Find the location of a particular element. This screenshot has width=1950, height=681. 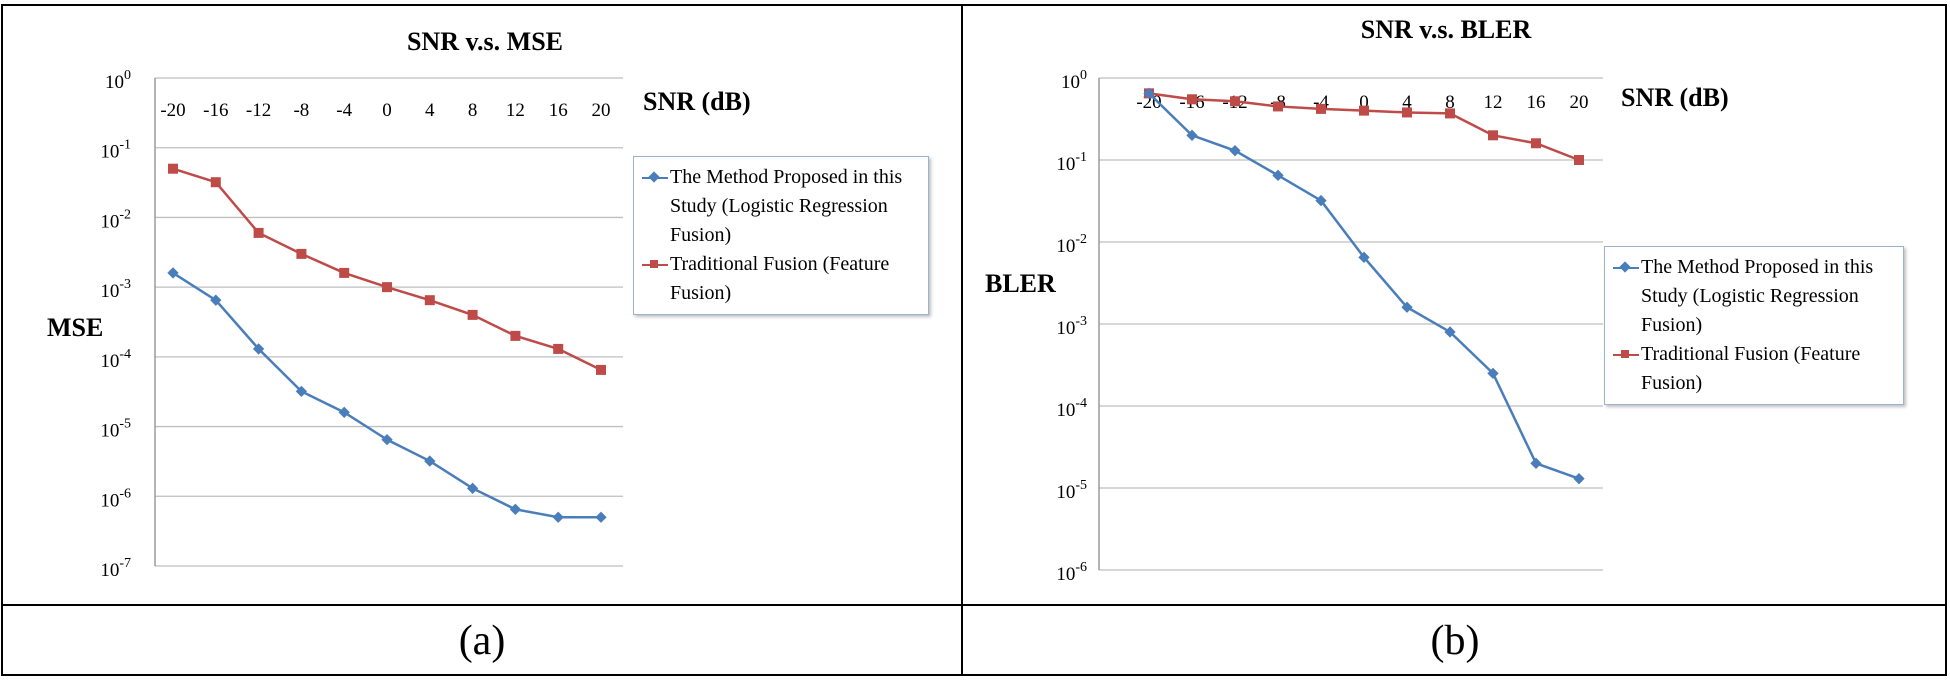

y-tick-label: 10⁻⁷ is located at coordinates (115, 568).